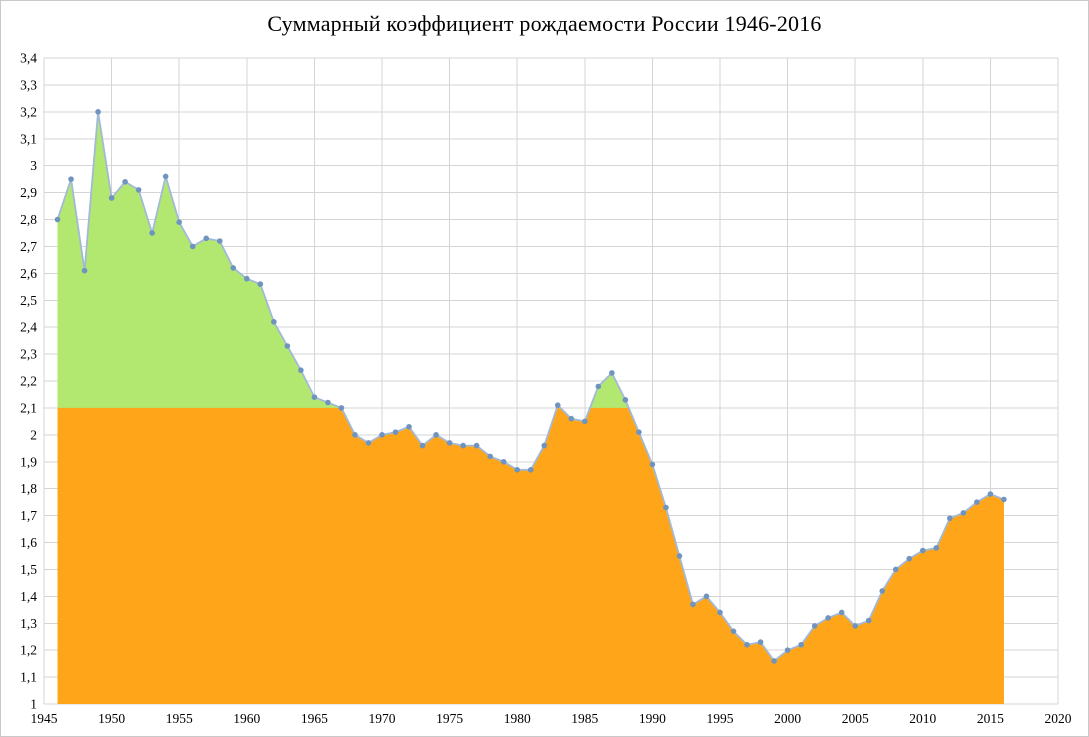 This screenshot has width=1089, height=737. I want to click on y-tick-label: 1,6, so click(28, 542).